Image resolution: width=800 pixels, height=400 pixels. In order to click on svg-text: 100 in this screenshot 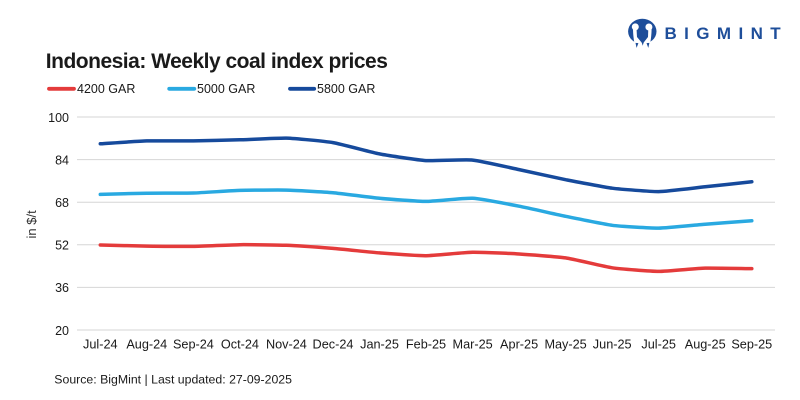, I will do `click(58, 118)`.